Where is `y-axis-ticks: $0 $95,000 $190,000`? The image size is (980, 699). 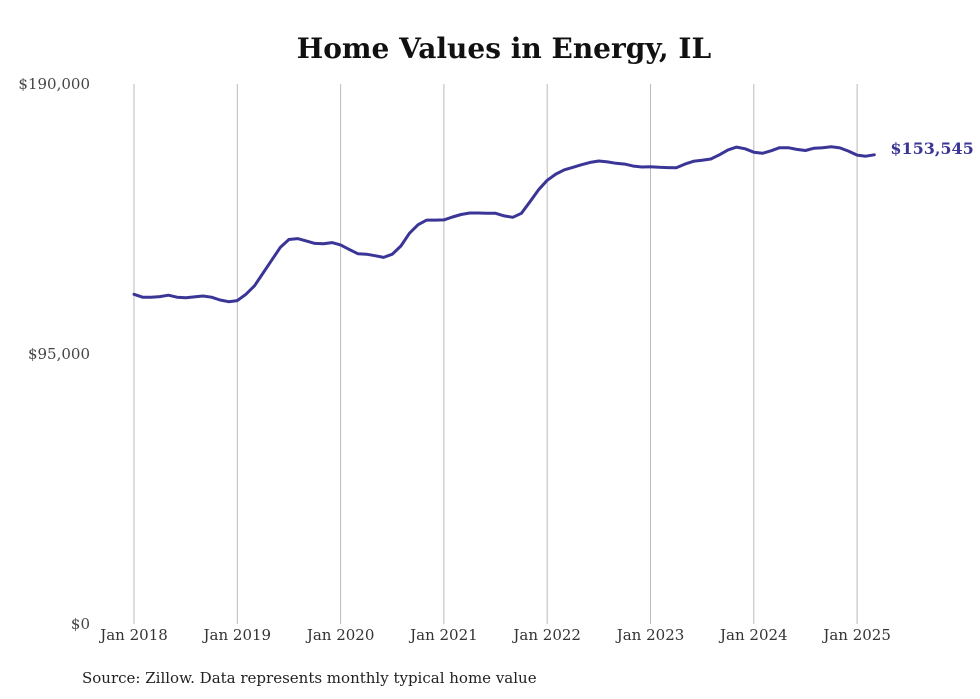
y-axis-ticks: $0 $95,000 $190,000 is located at coordinates (54, 354).